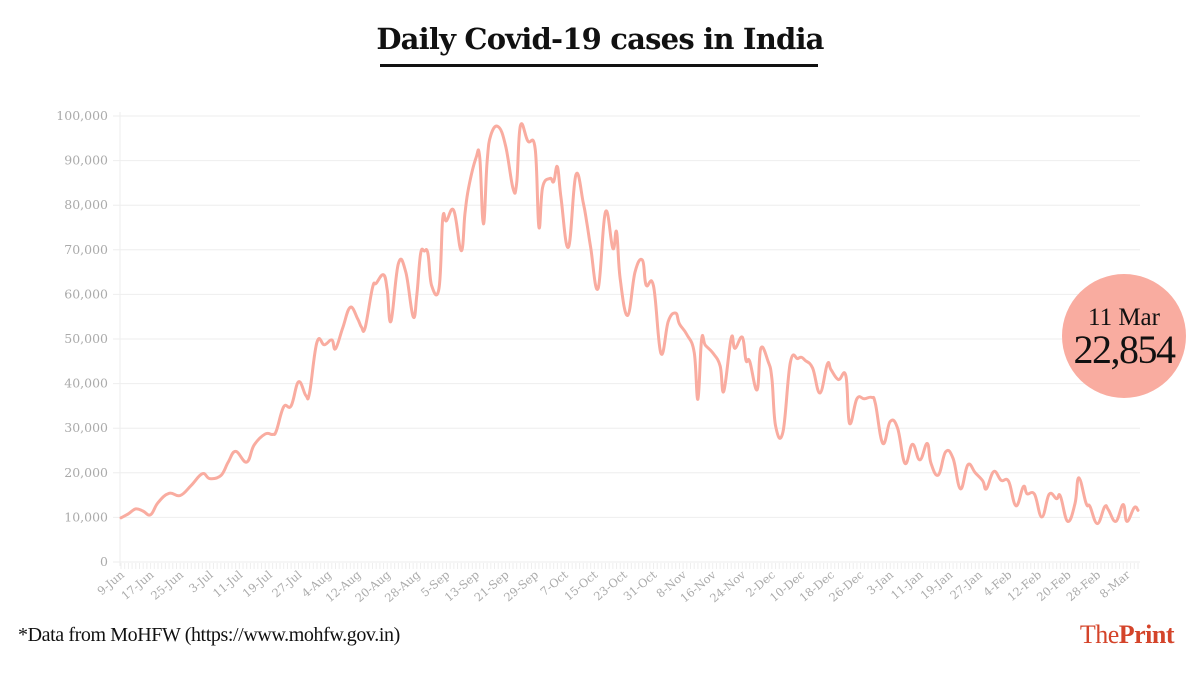 This screenshot has height=675, width=1200. Describe the element at coordinates (86, 204) in the screenshot. I see `y-tick-label: 80,000` at that location.